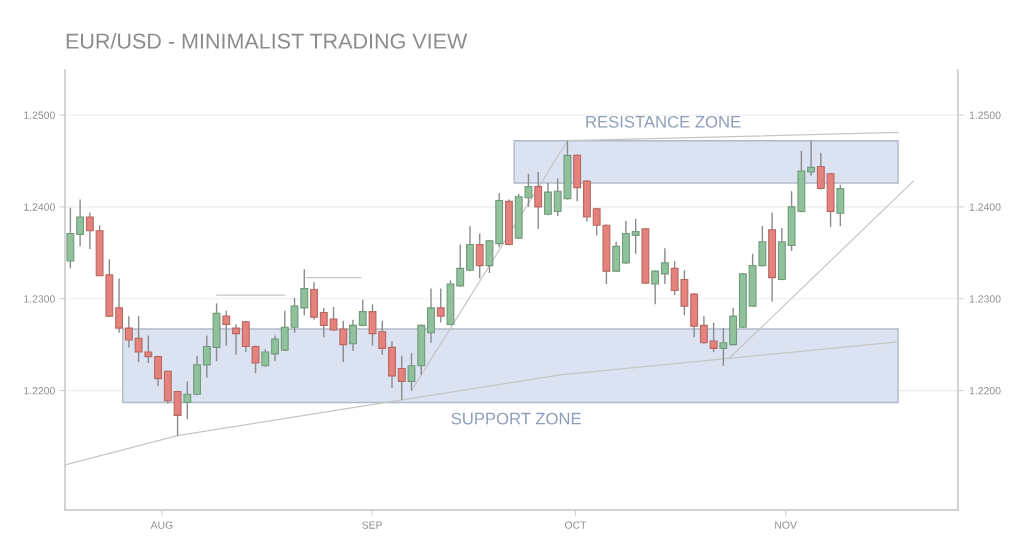 The height and width of the screenshot is (559, 1024). I want to click on y-tick-label: 1.2300, so click(39, 299).